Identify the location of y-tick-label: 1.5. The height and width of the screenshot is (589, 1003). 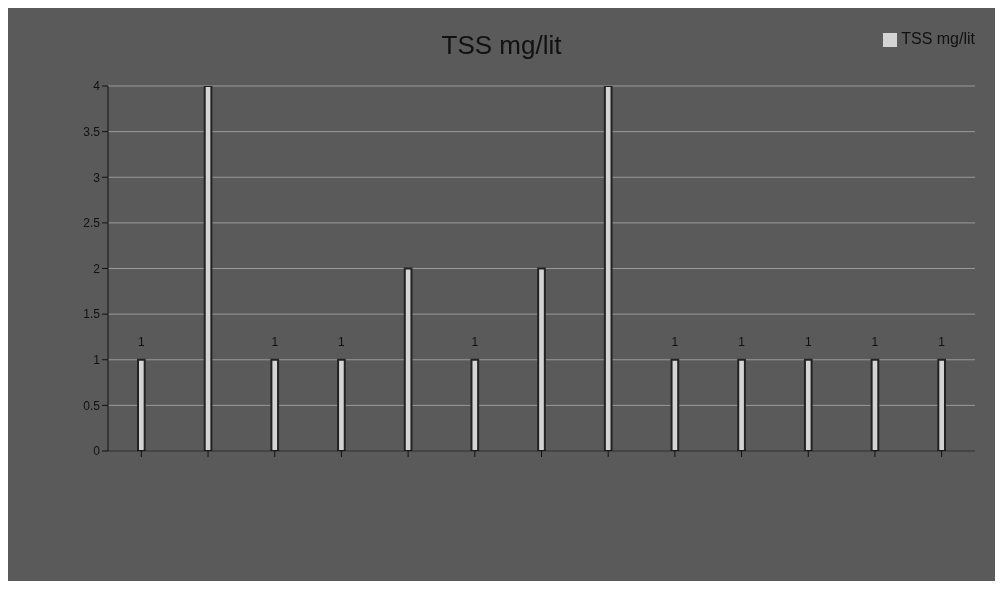
(92, 314).